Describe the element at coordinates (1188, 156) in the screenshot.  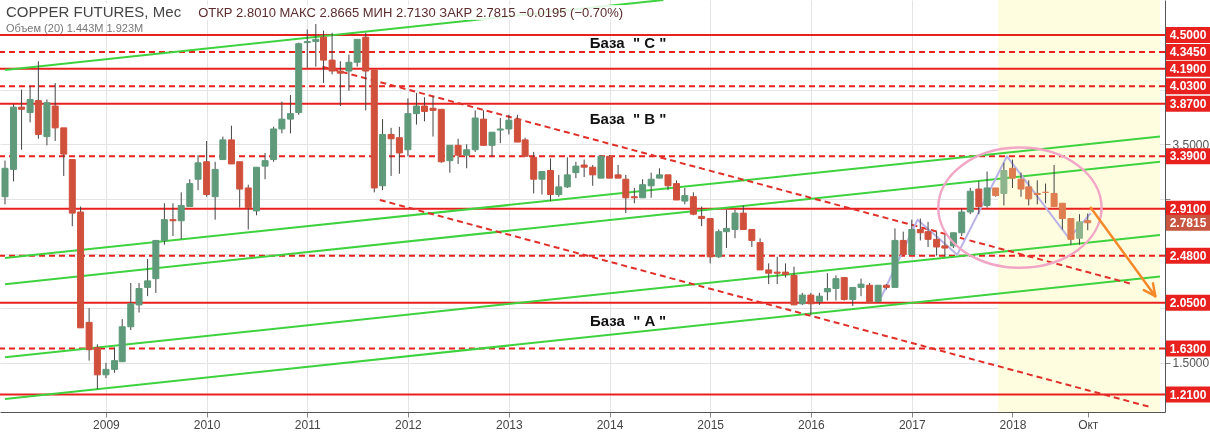
I see `ref-line-label: 3.3900` at that location.